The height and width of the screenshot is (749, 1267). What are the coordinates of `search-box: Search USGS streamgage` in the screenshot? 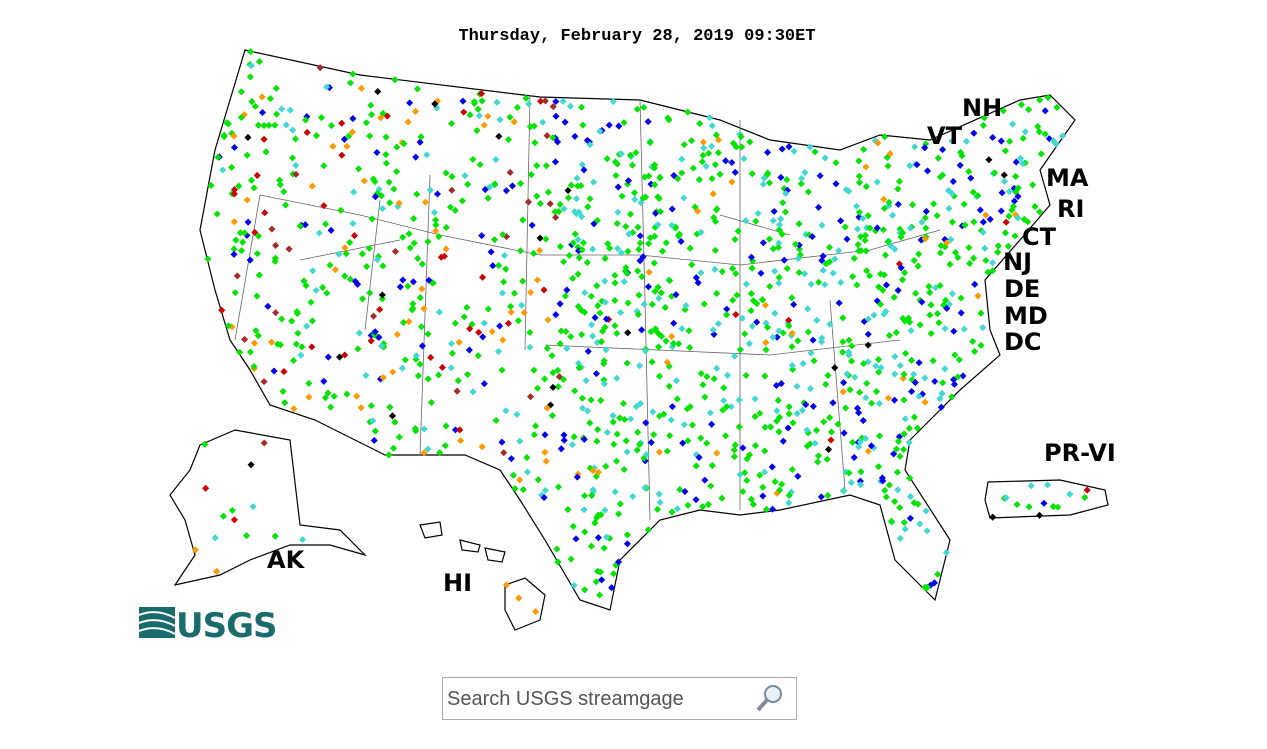 It's located at (619, 698).